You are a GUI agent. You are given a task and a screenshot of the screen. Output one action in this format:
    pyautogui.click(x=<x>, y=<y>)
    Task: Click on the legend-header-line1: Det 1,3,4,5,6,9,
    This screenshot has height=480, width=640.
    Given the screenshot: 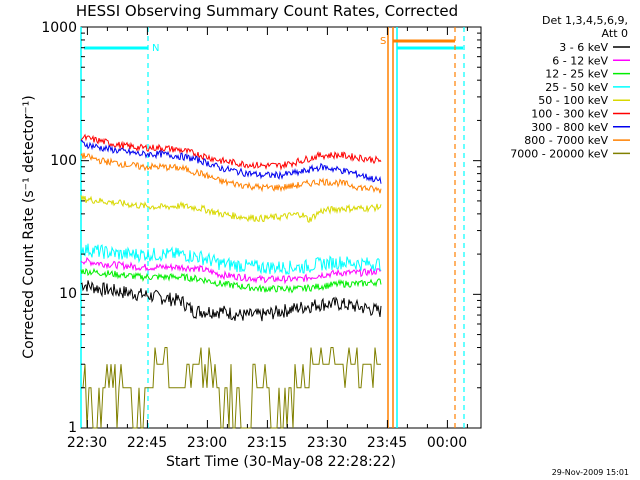 What is the action you would take?
    pyautogui.click(x=585, y=20)
    